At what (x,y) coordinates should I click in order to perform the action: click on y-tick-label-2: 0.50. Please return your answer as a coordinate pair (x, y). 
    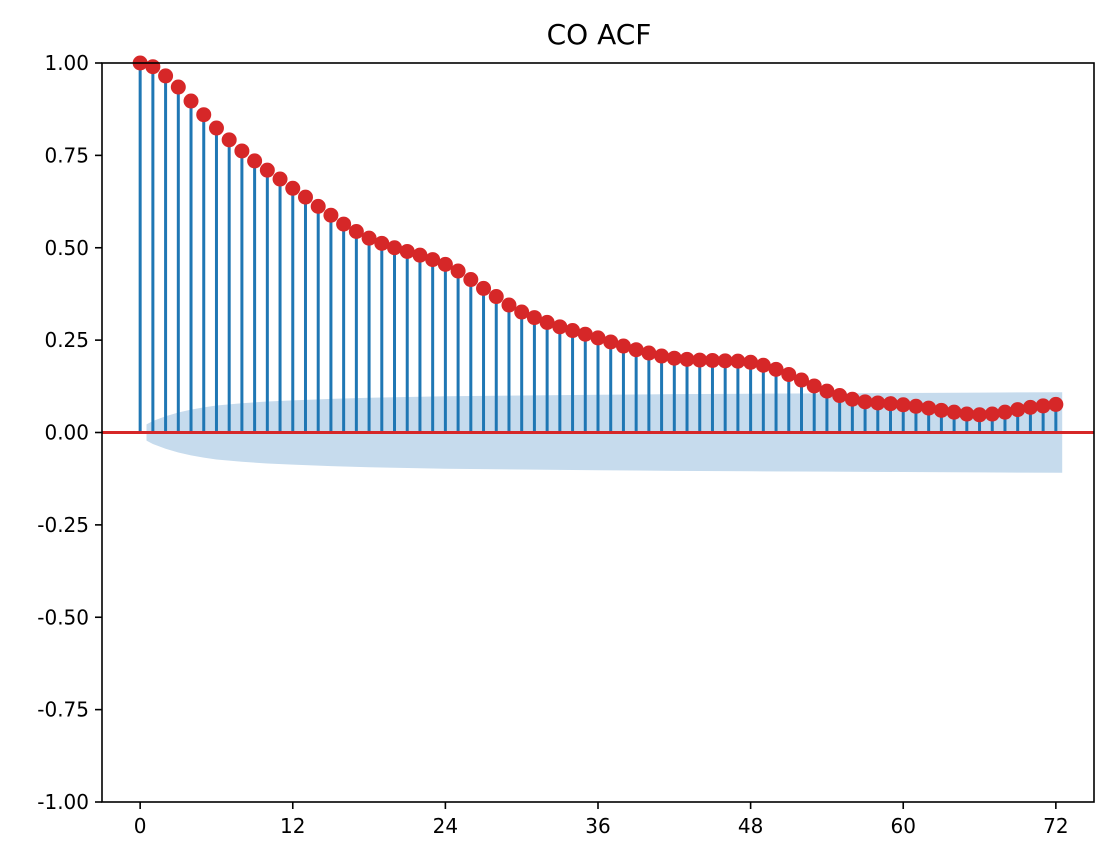
    Looking at the image, I should click on (66, 248).